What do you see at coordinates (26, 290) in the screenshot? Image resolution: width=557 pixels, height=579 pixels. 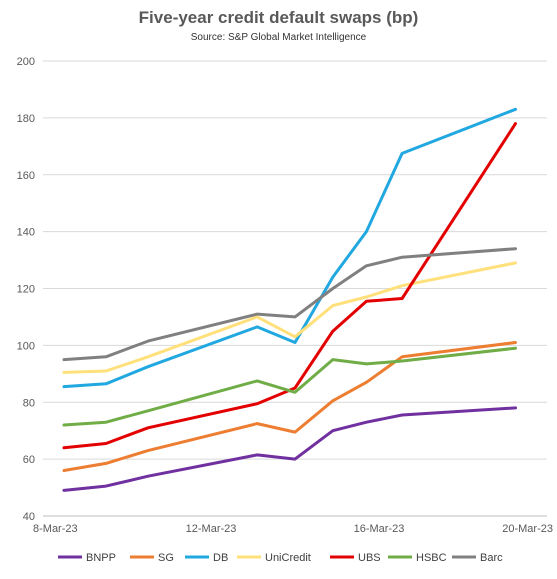 I see `y-tick-label: 120` at bounding box center [26, 290].